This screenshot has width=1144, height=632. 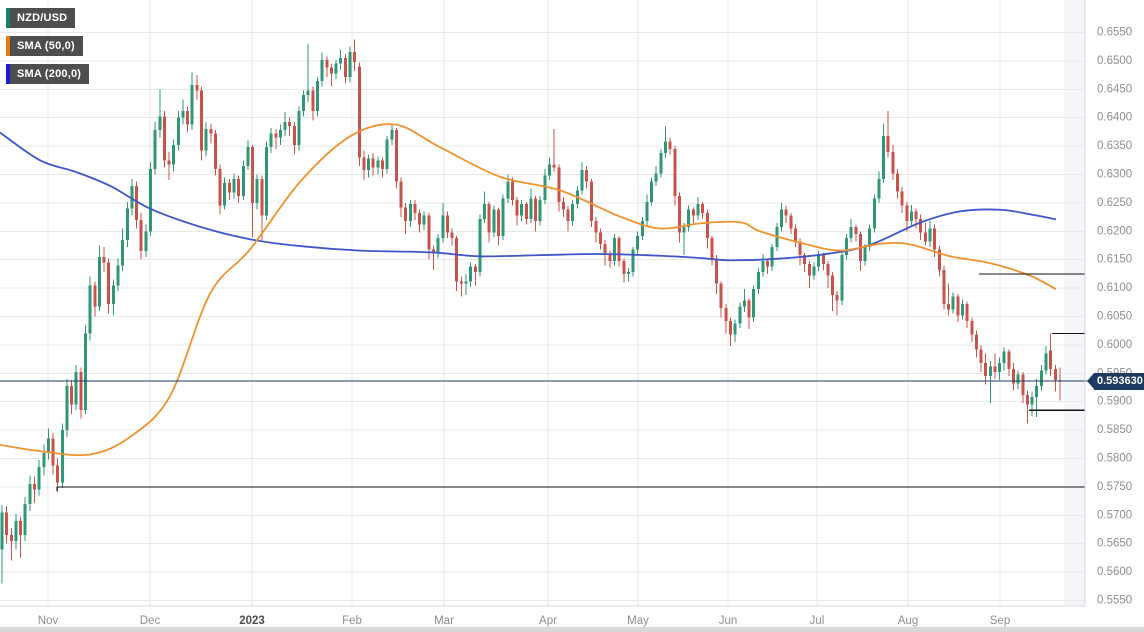 What do you see at coordinates (1114, 260) in the screenshot?
I see `y-axis-label: 0.6150` at bounding box center [1114, 260].